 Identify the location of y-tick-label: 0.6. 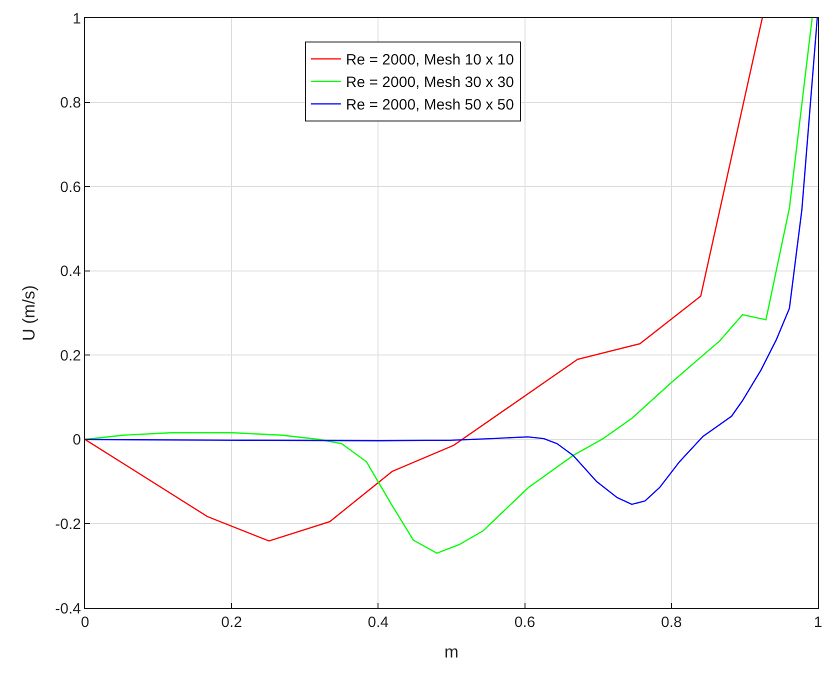
(70, 187).